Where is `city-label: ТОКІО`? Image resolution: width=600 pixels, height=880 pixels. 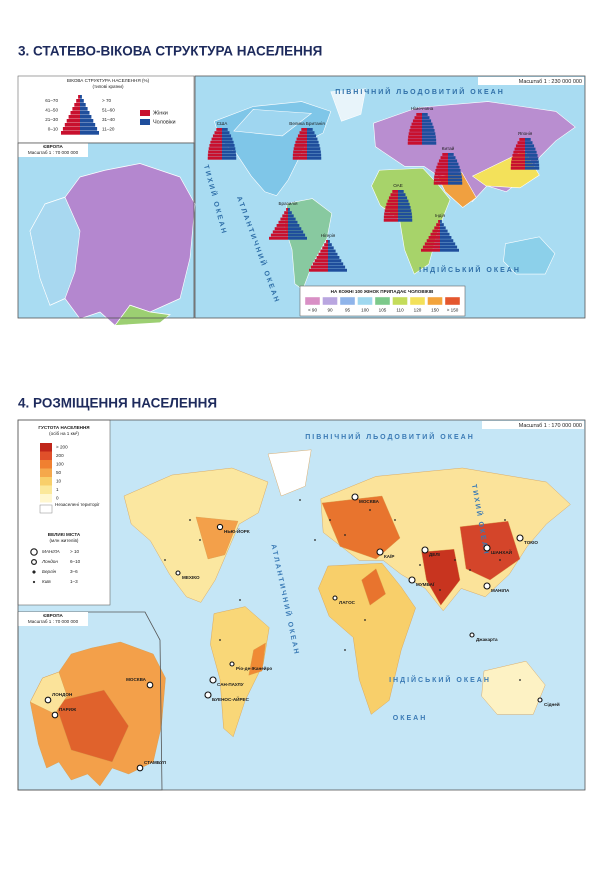 city-label: ТОКІО is located at coordinates (531, 542).